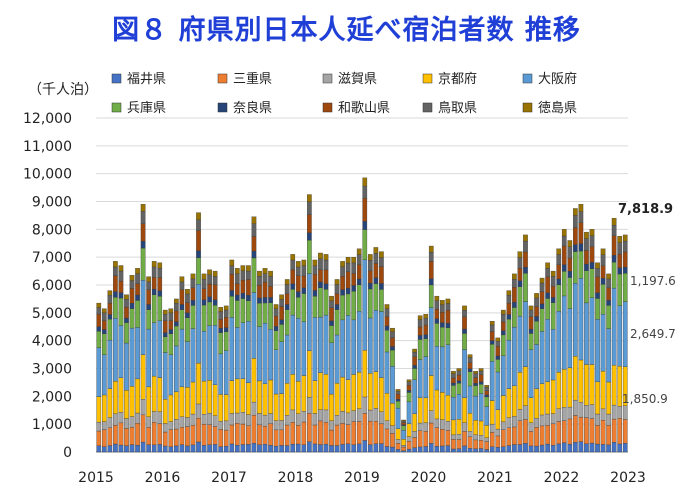  I want to click on data-label: 2,649.7, so click(653, 334).